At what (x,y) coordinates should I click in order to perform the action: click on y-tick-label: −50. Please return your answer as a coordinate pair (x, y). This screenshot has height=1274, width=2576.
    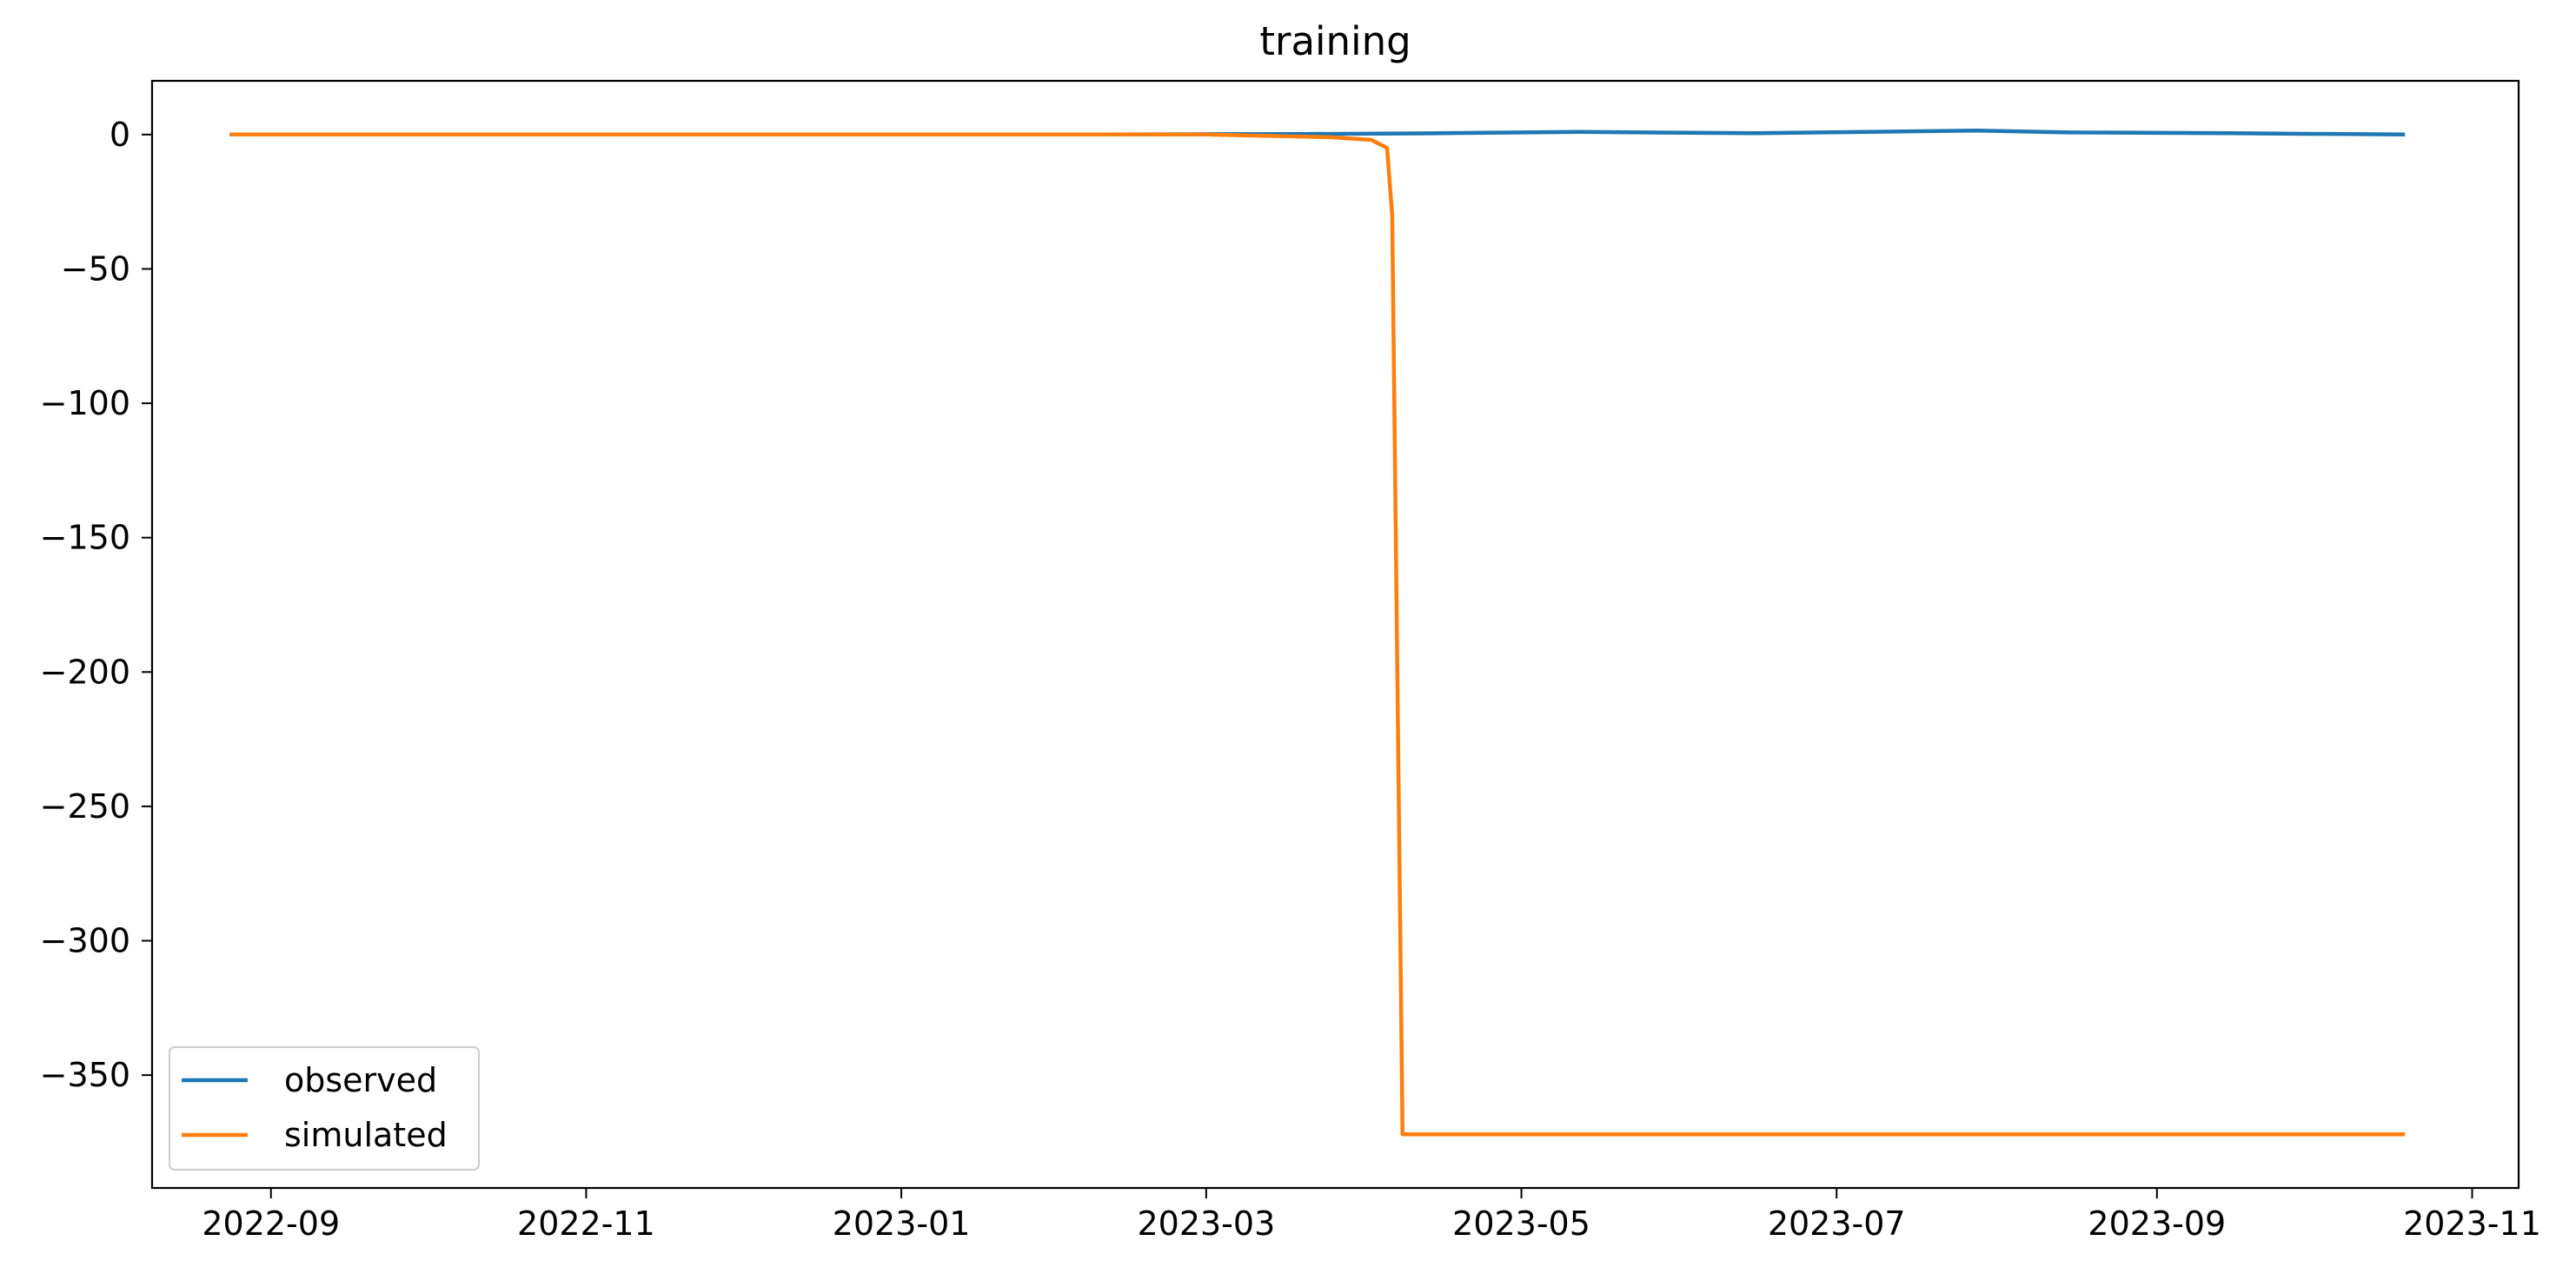
    Looking at the image, I should click on (95, 269).